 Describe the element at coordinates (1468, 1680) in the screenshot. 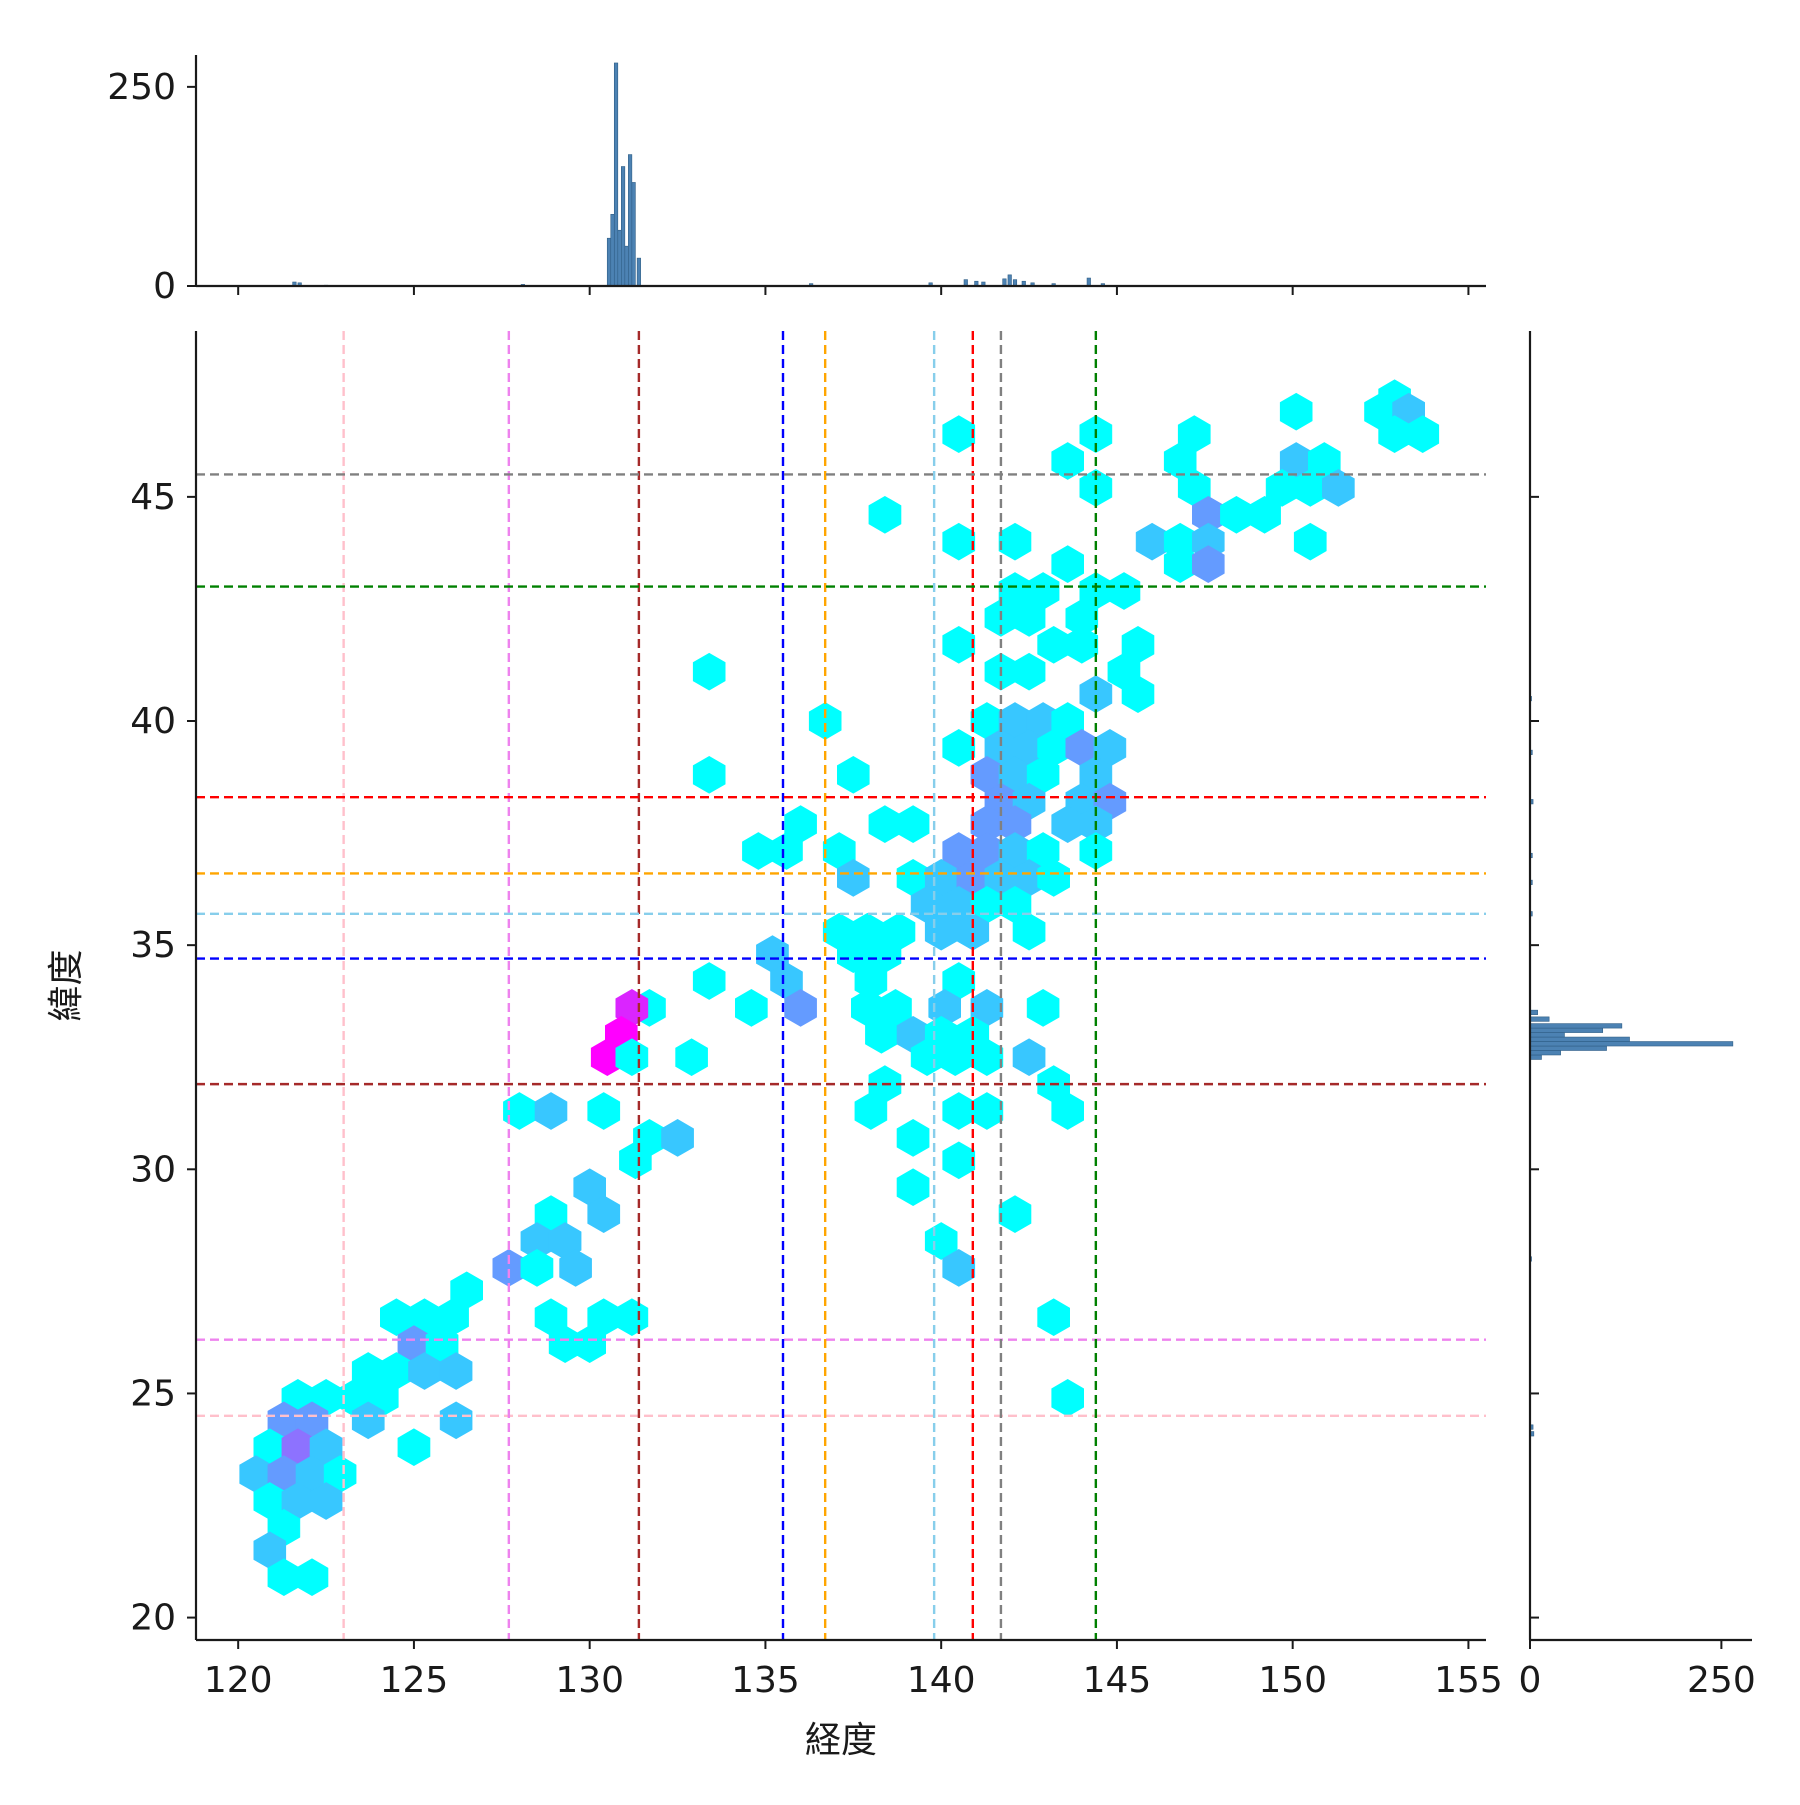

I see `x-tick-label: 155` at that location.